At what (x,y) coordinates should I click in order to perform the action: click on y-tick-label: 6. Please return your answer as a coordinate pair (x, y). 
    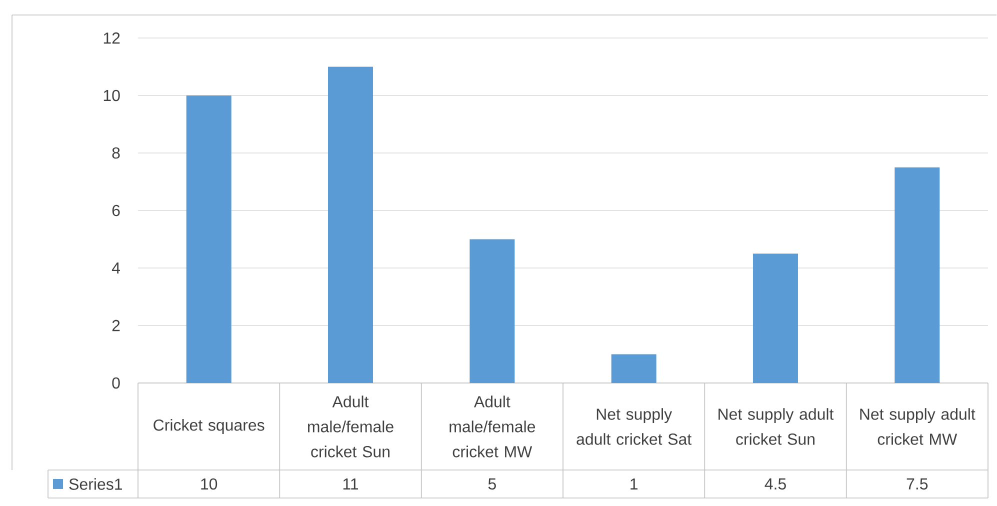
    Looking at the image, I should click on (116, 210).